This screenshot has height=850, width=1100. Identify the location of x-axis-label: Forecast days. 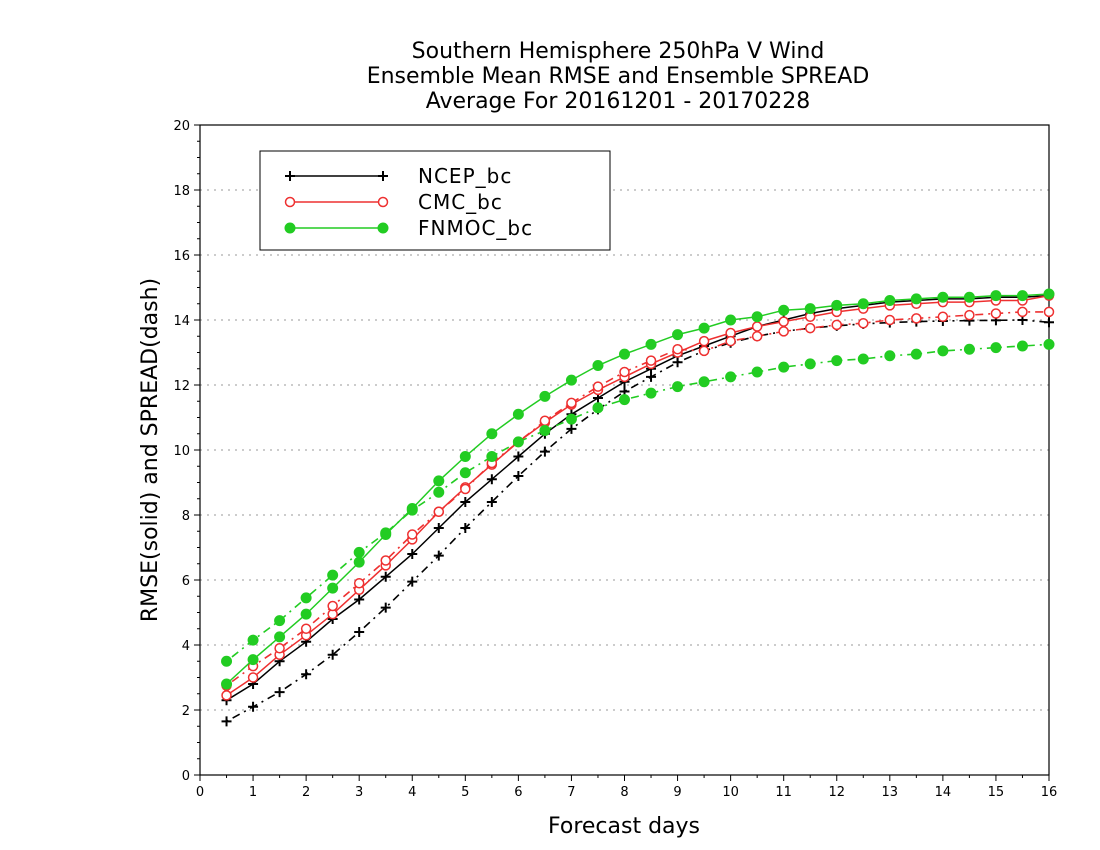
(624, 826).